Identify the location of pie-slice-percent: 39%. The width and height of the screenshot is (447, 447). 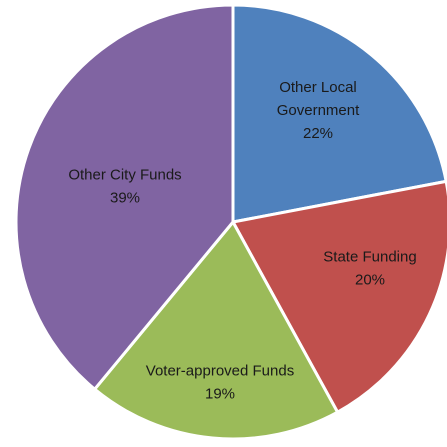
(125, 198).